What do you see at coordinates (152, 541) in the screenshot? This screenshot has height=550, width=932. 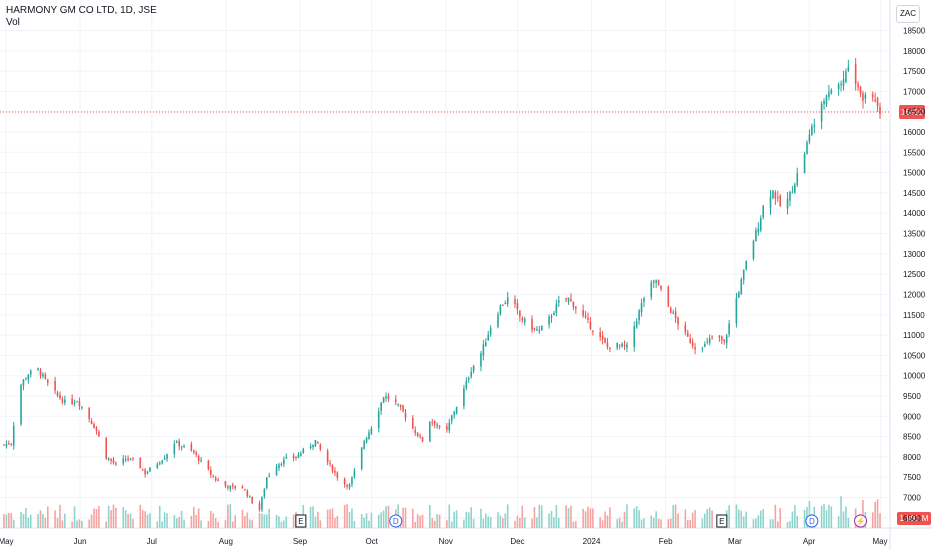 I see `x-tick-label: Jul` at bounding box center [152, 541].